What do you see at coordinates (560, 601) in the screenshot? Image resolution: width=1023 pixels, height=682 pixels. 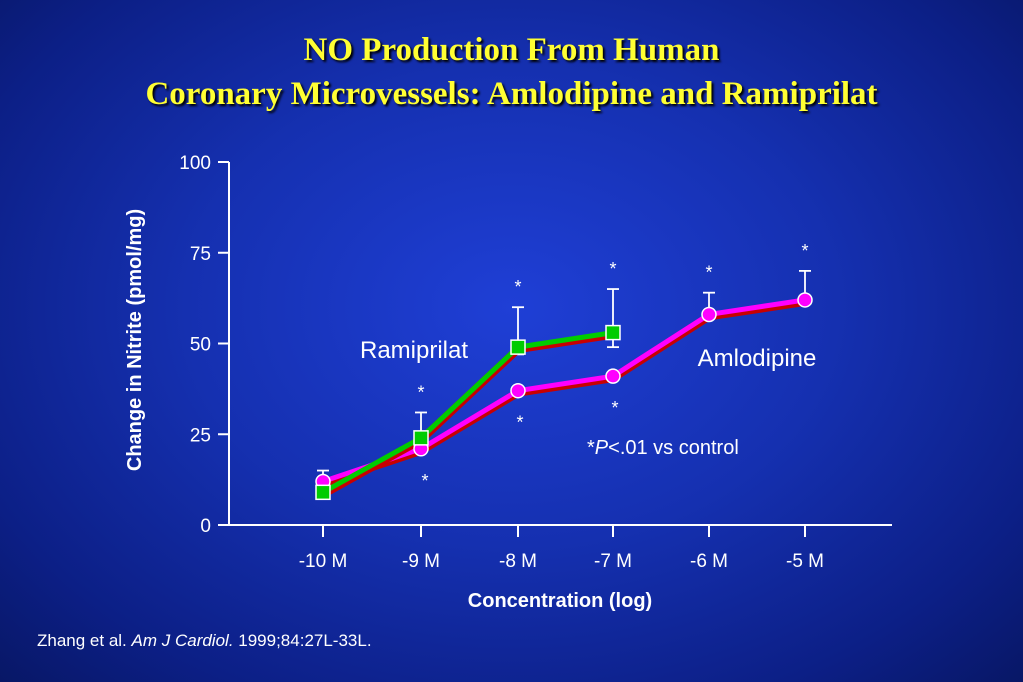 I see `x-axis-label: Concentration (log)` at bounding box center [560, 601].